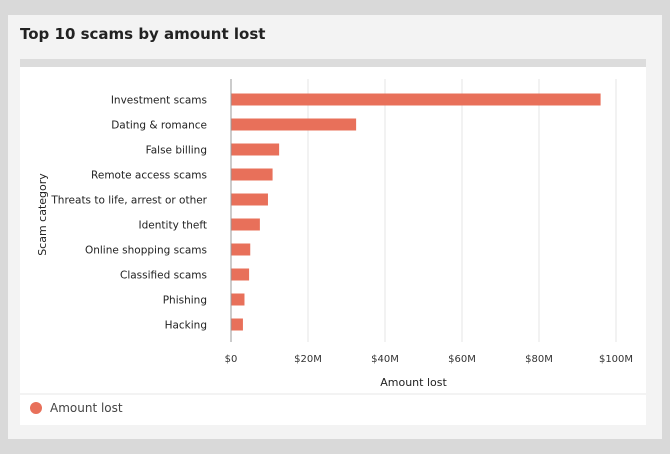  Describe the element at coordinates (149, 176) in the screenshot. I see `category-label: Remote access scams` at that location.